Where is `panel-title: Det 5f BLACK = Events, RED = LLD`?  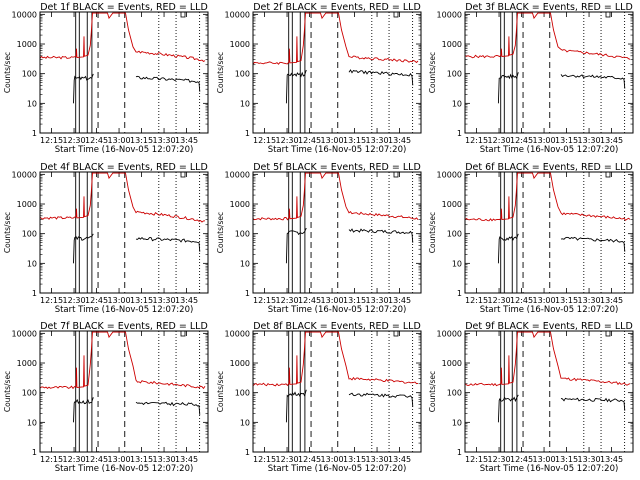 panel-title: Det 5f BLACK = Events, RED = LLD is located at coordinates (337, 167).